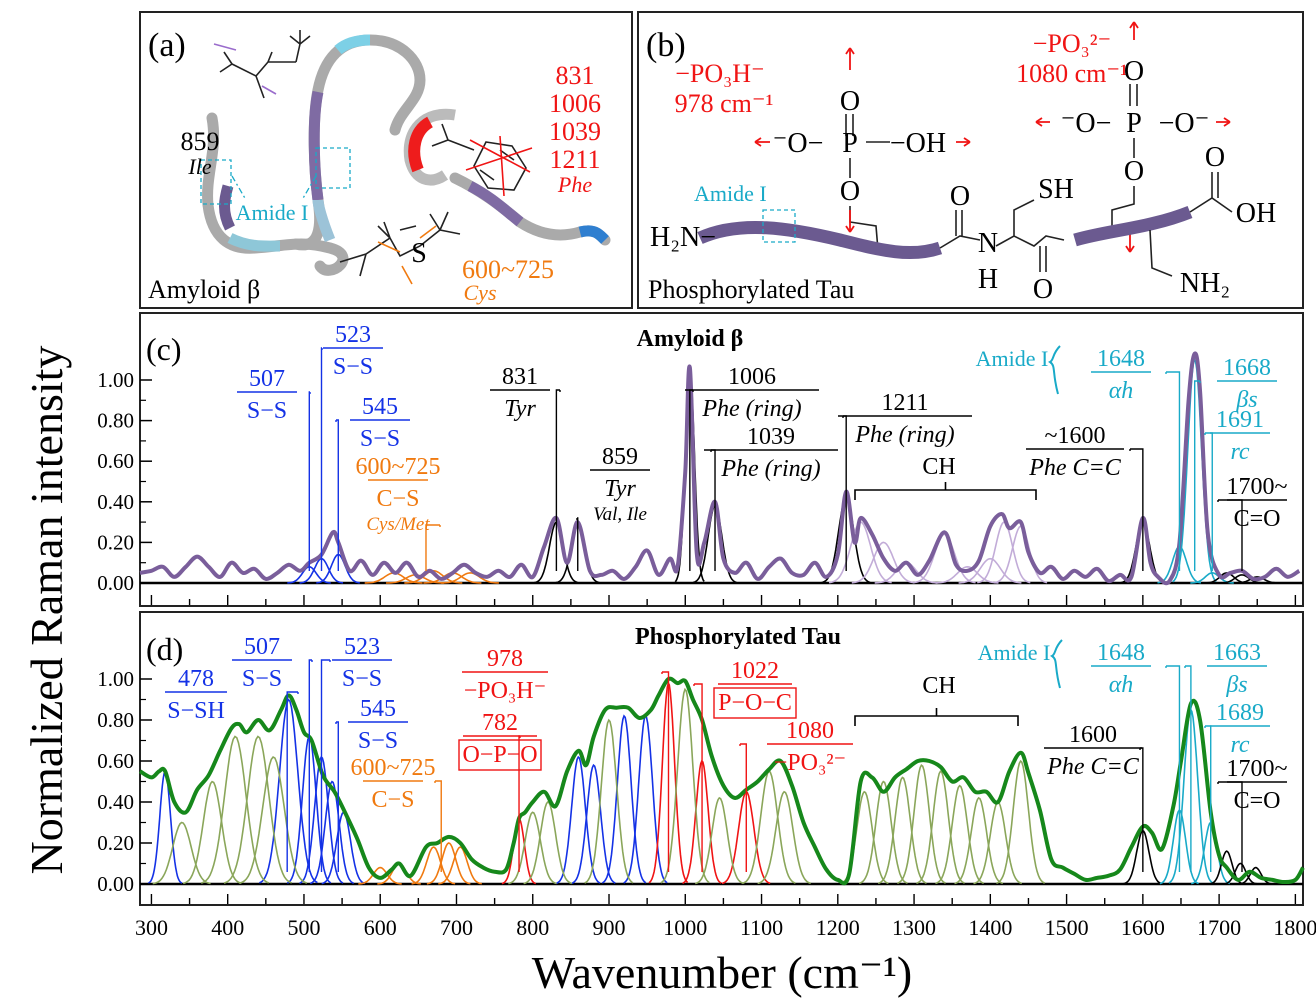 This screenshot has width=1316, height=1000. I want to click on ile-name: Ile, so click(199, 166).